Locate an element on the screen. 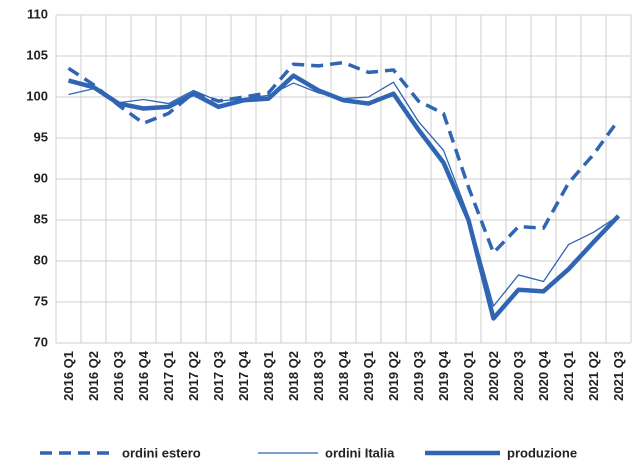  x-tick-label: 2020 Q1 is located at coordinates (468, 376).